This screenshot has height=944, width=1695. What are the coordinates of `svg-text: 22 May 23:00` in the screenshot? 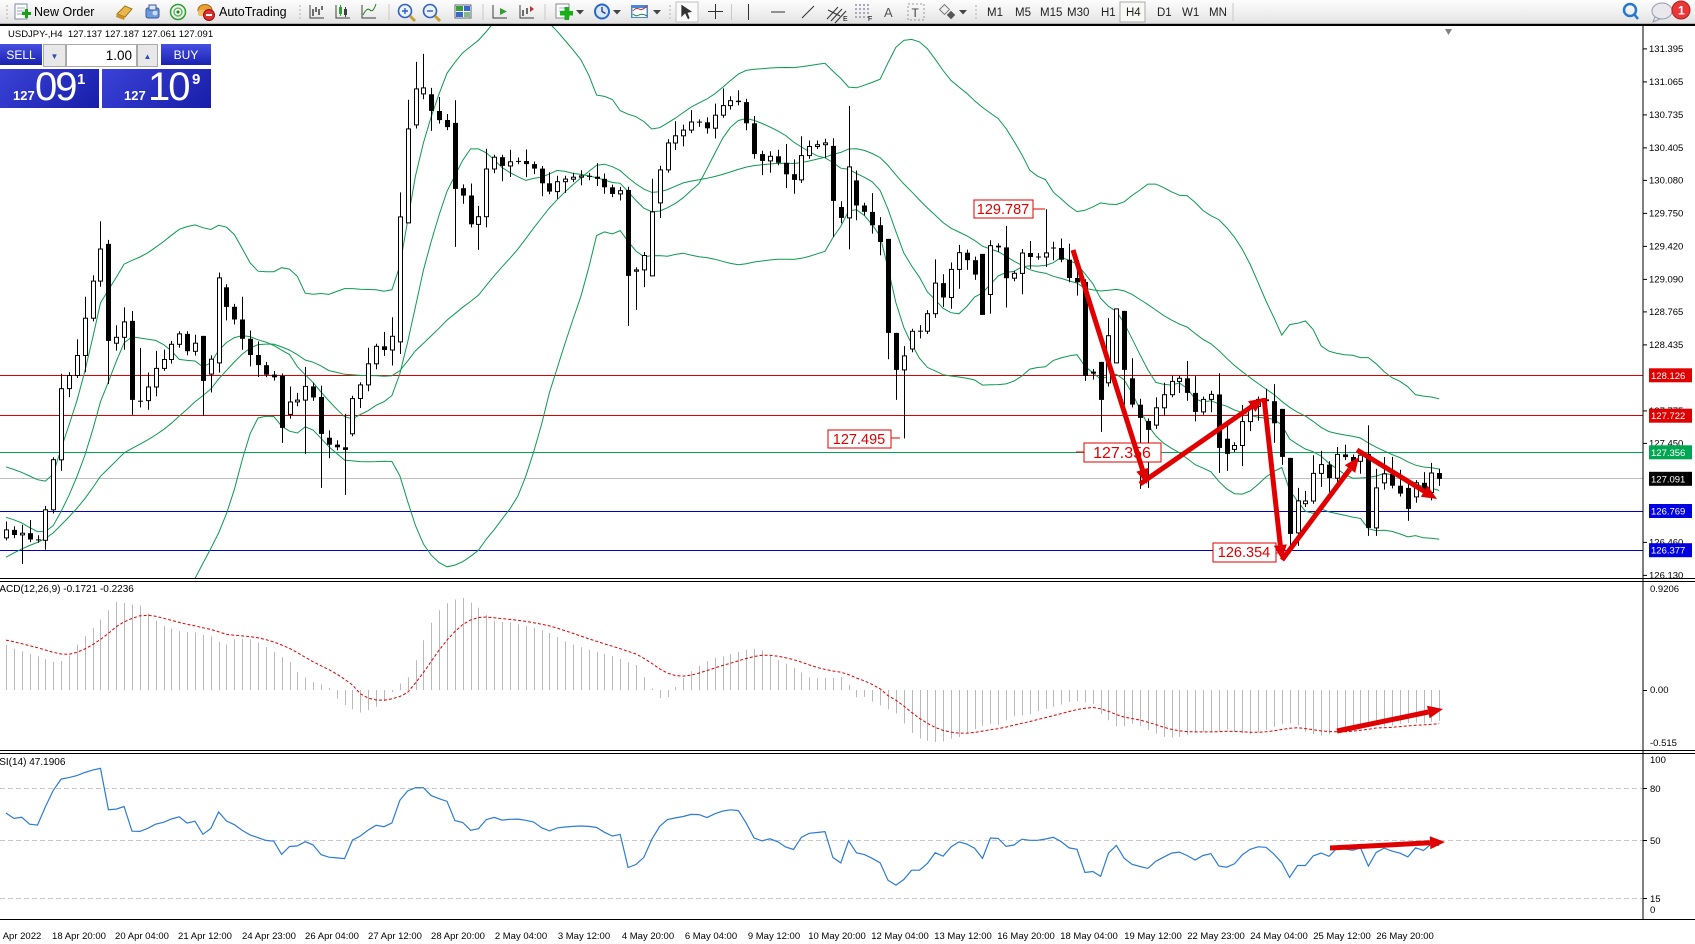 It's located at (1216, 936).